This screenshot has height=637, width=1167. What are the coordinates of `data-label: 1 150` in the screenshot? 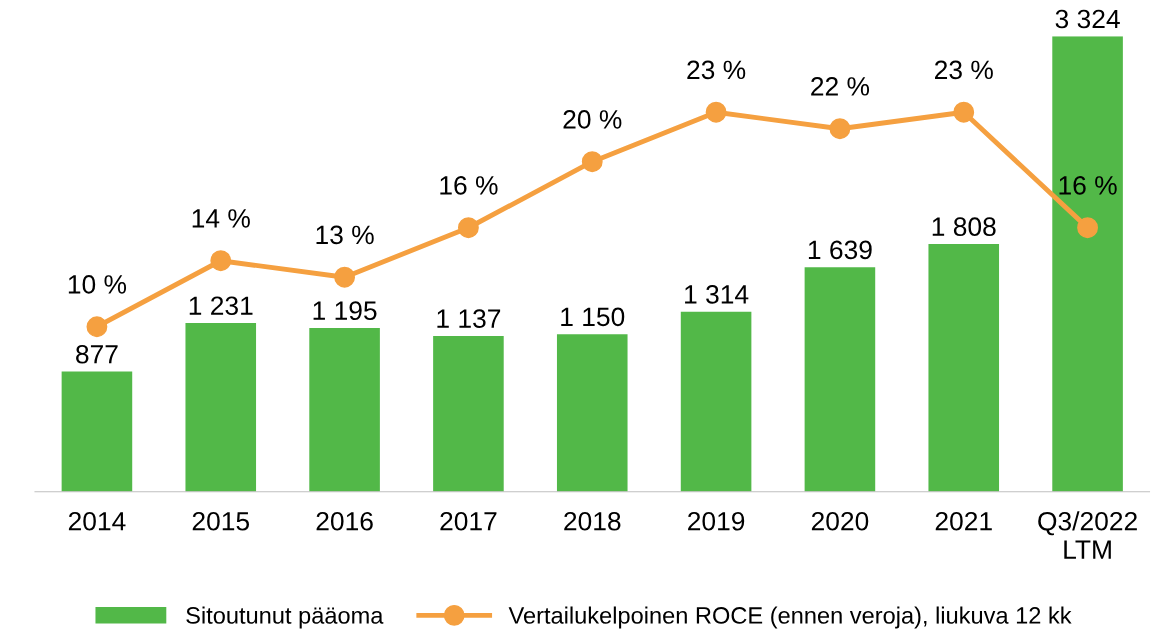 It's located at (593, 317).